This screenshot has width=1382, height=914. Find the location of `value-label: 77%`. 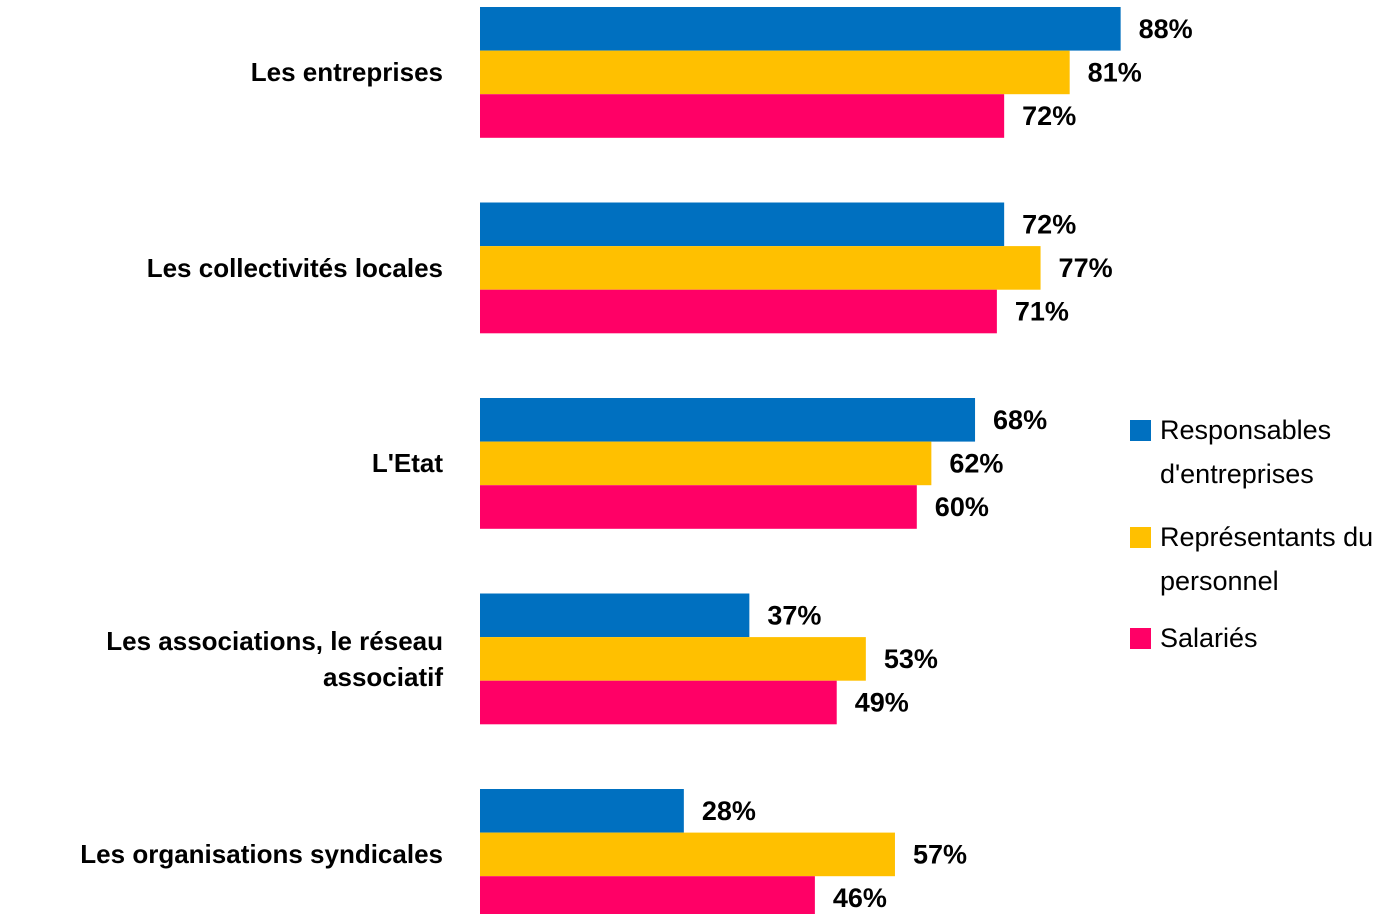

value-label: 77% is located at coordinates (1086, 268).